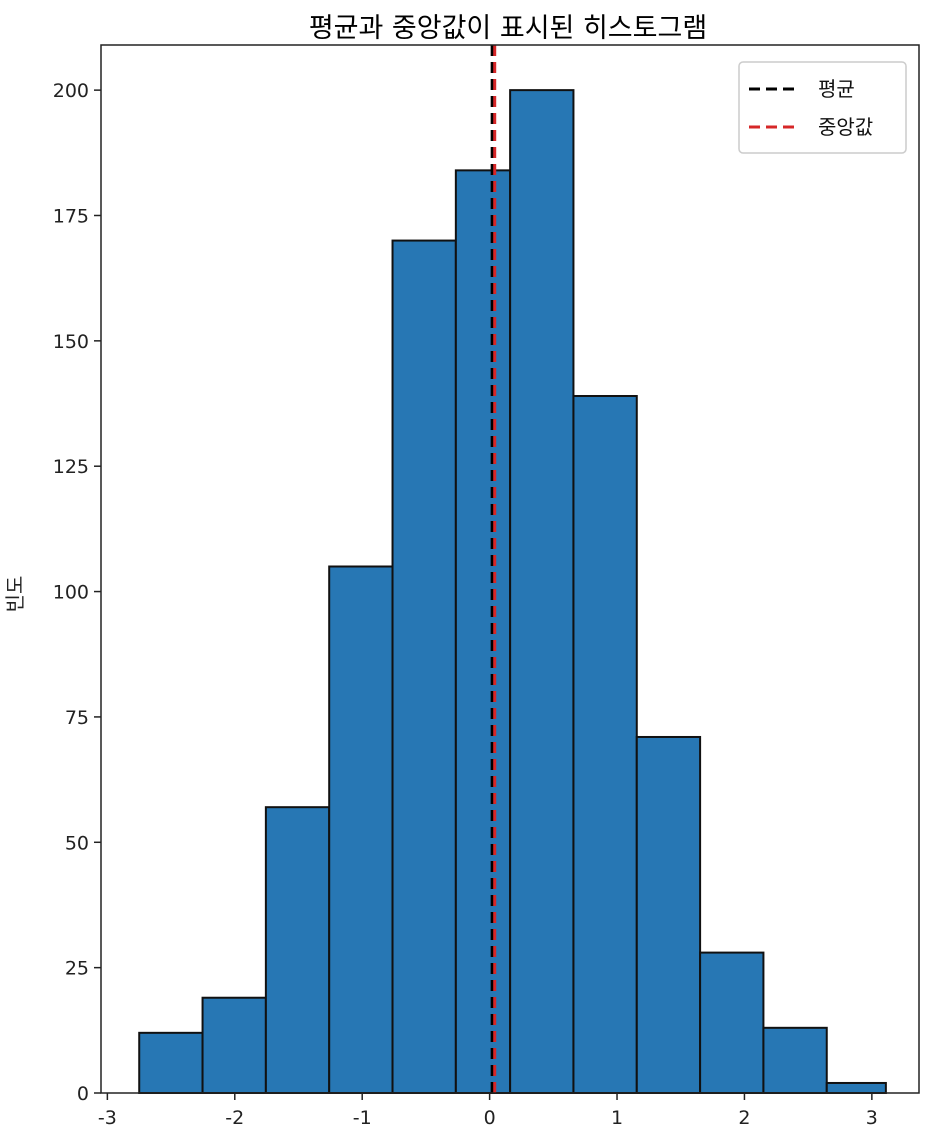 The width and height of the screenshot is (928, 1141). Describe the element at coordinates (234, 1118) in the screenshot. I see `x-tick-label: -2` at that location.